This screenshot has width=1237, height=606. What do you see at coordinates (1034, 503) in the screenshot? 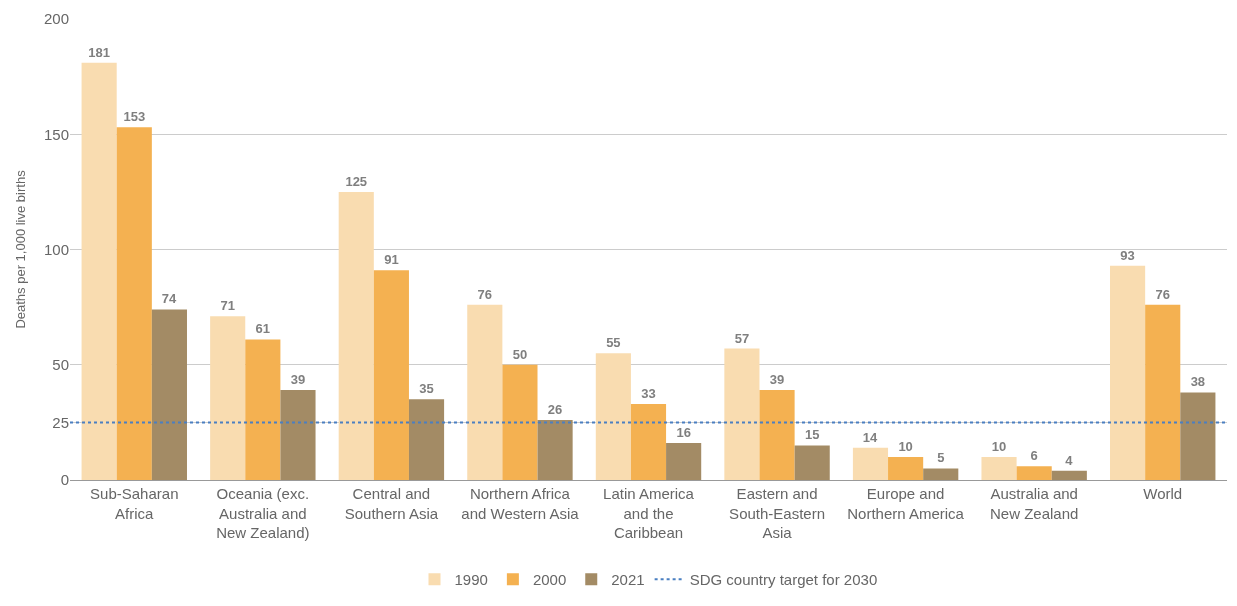
I see `x-tick-label: Australia and New Zealand` at bounding box center [1034, 503].